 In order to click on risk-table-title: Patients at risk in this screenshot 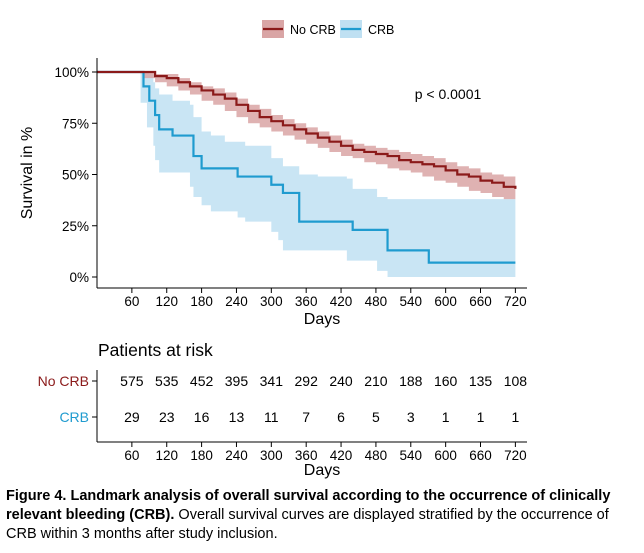, I will do `click(155, 350)`.